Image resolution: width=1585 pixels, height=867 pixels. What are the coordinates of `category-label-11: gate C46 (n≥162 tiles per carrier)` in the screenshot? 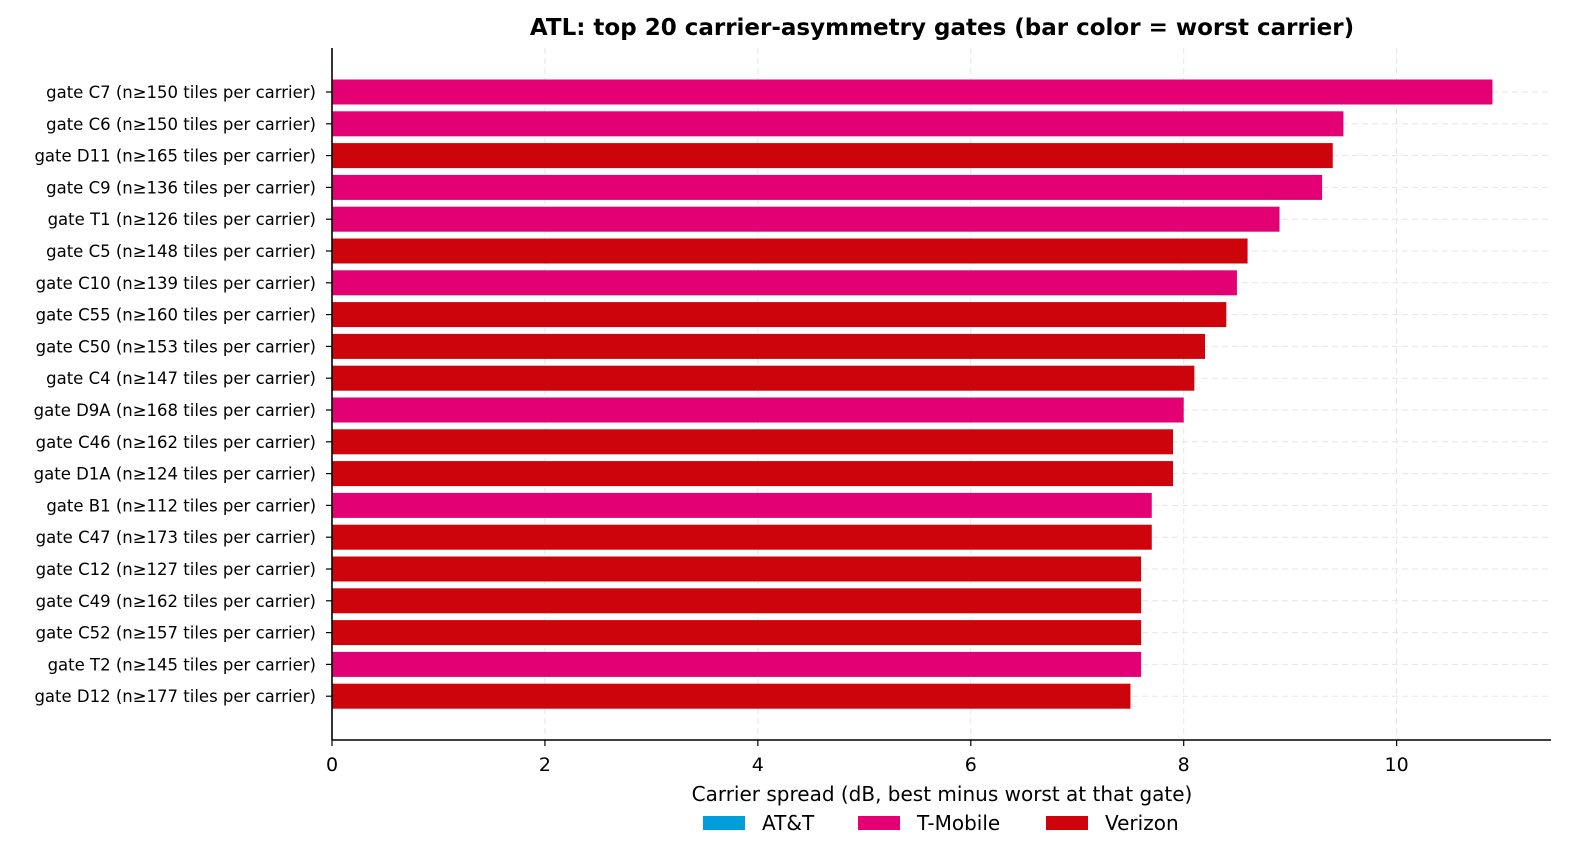 It's located at (176, 442).